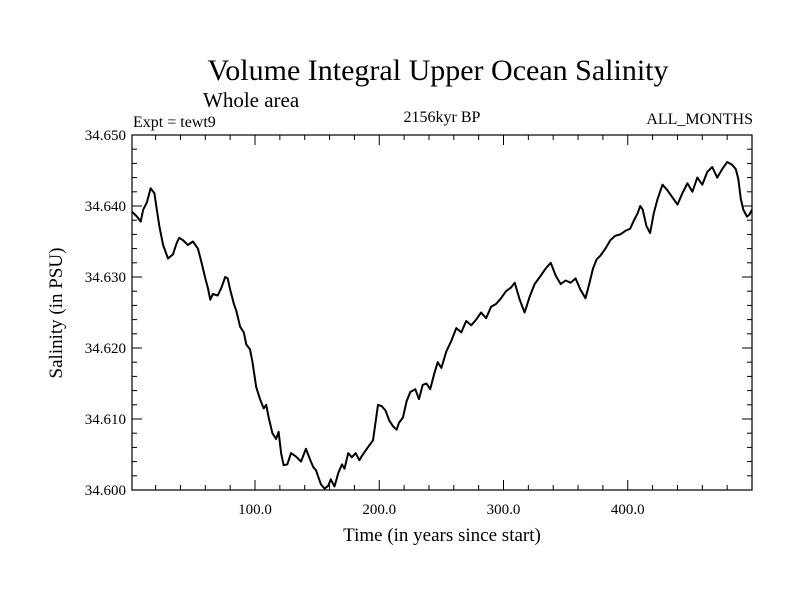  I want to click on experiment-label: Expt = tewt9, so click(174, 122).